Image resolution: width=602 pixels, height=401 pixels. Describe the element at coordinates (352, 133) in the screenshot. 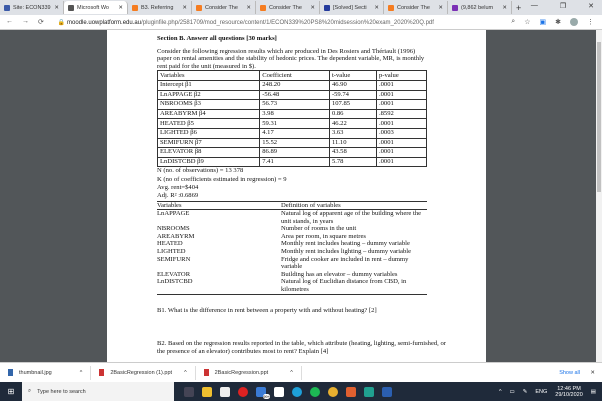

I see `table-cell: 3.63` at that location.